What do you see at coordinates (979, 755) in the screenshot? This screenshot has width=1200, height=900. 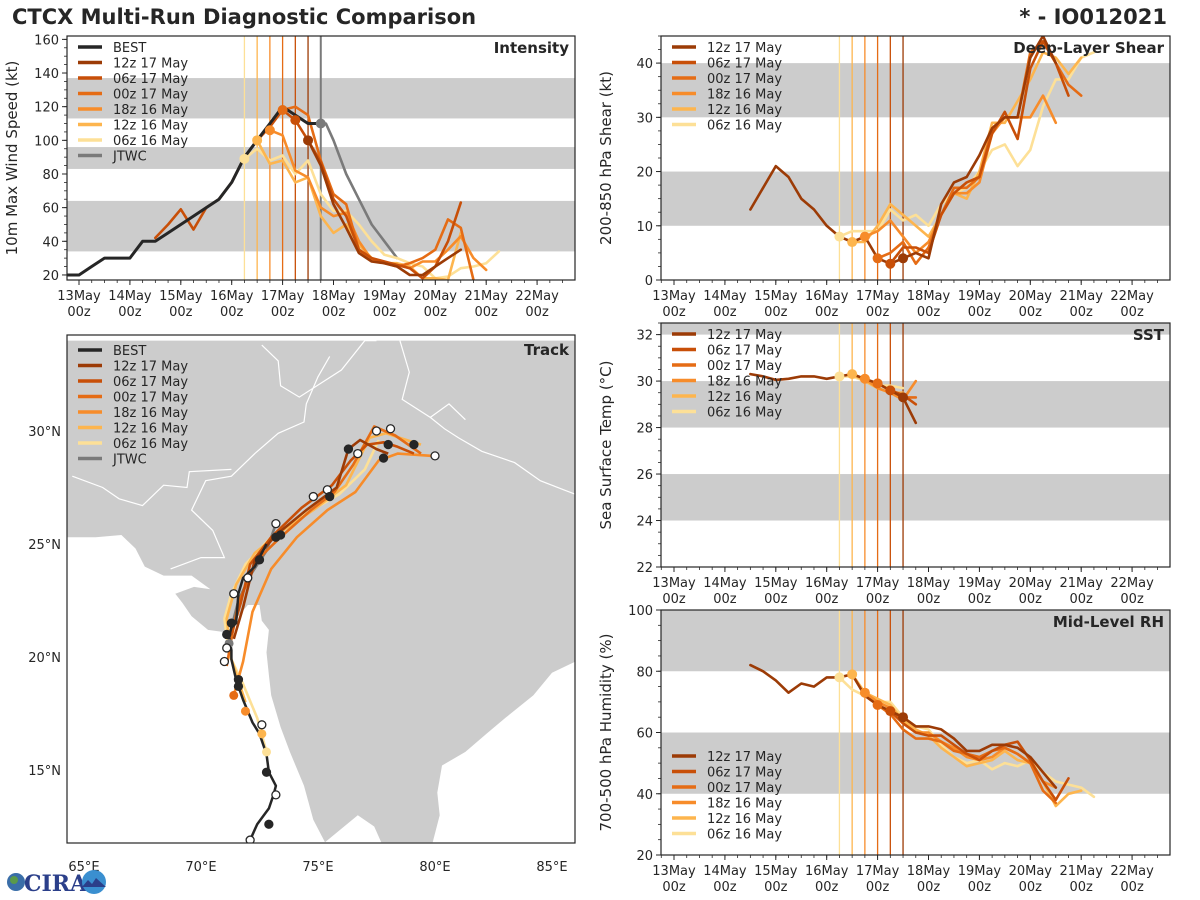 I see `series-line-06z-17-may` at bounding box center [979, 755].